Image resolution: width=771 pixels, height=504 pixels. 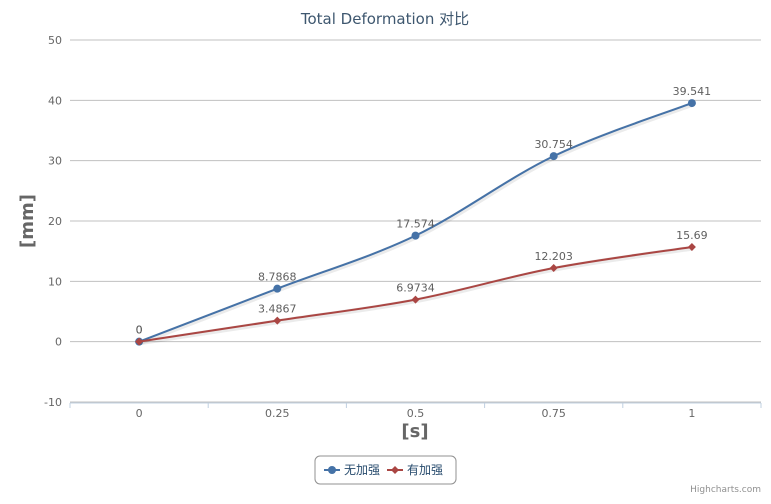 What do you see at coordinates (384, 19) in the screenshot?
I see `chart-title: Total Deformation 对比` at bounding box center [384, 19].